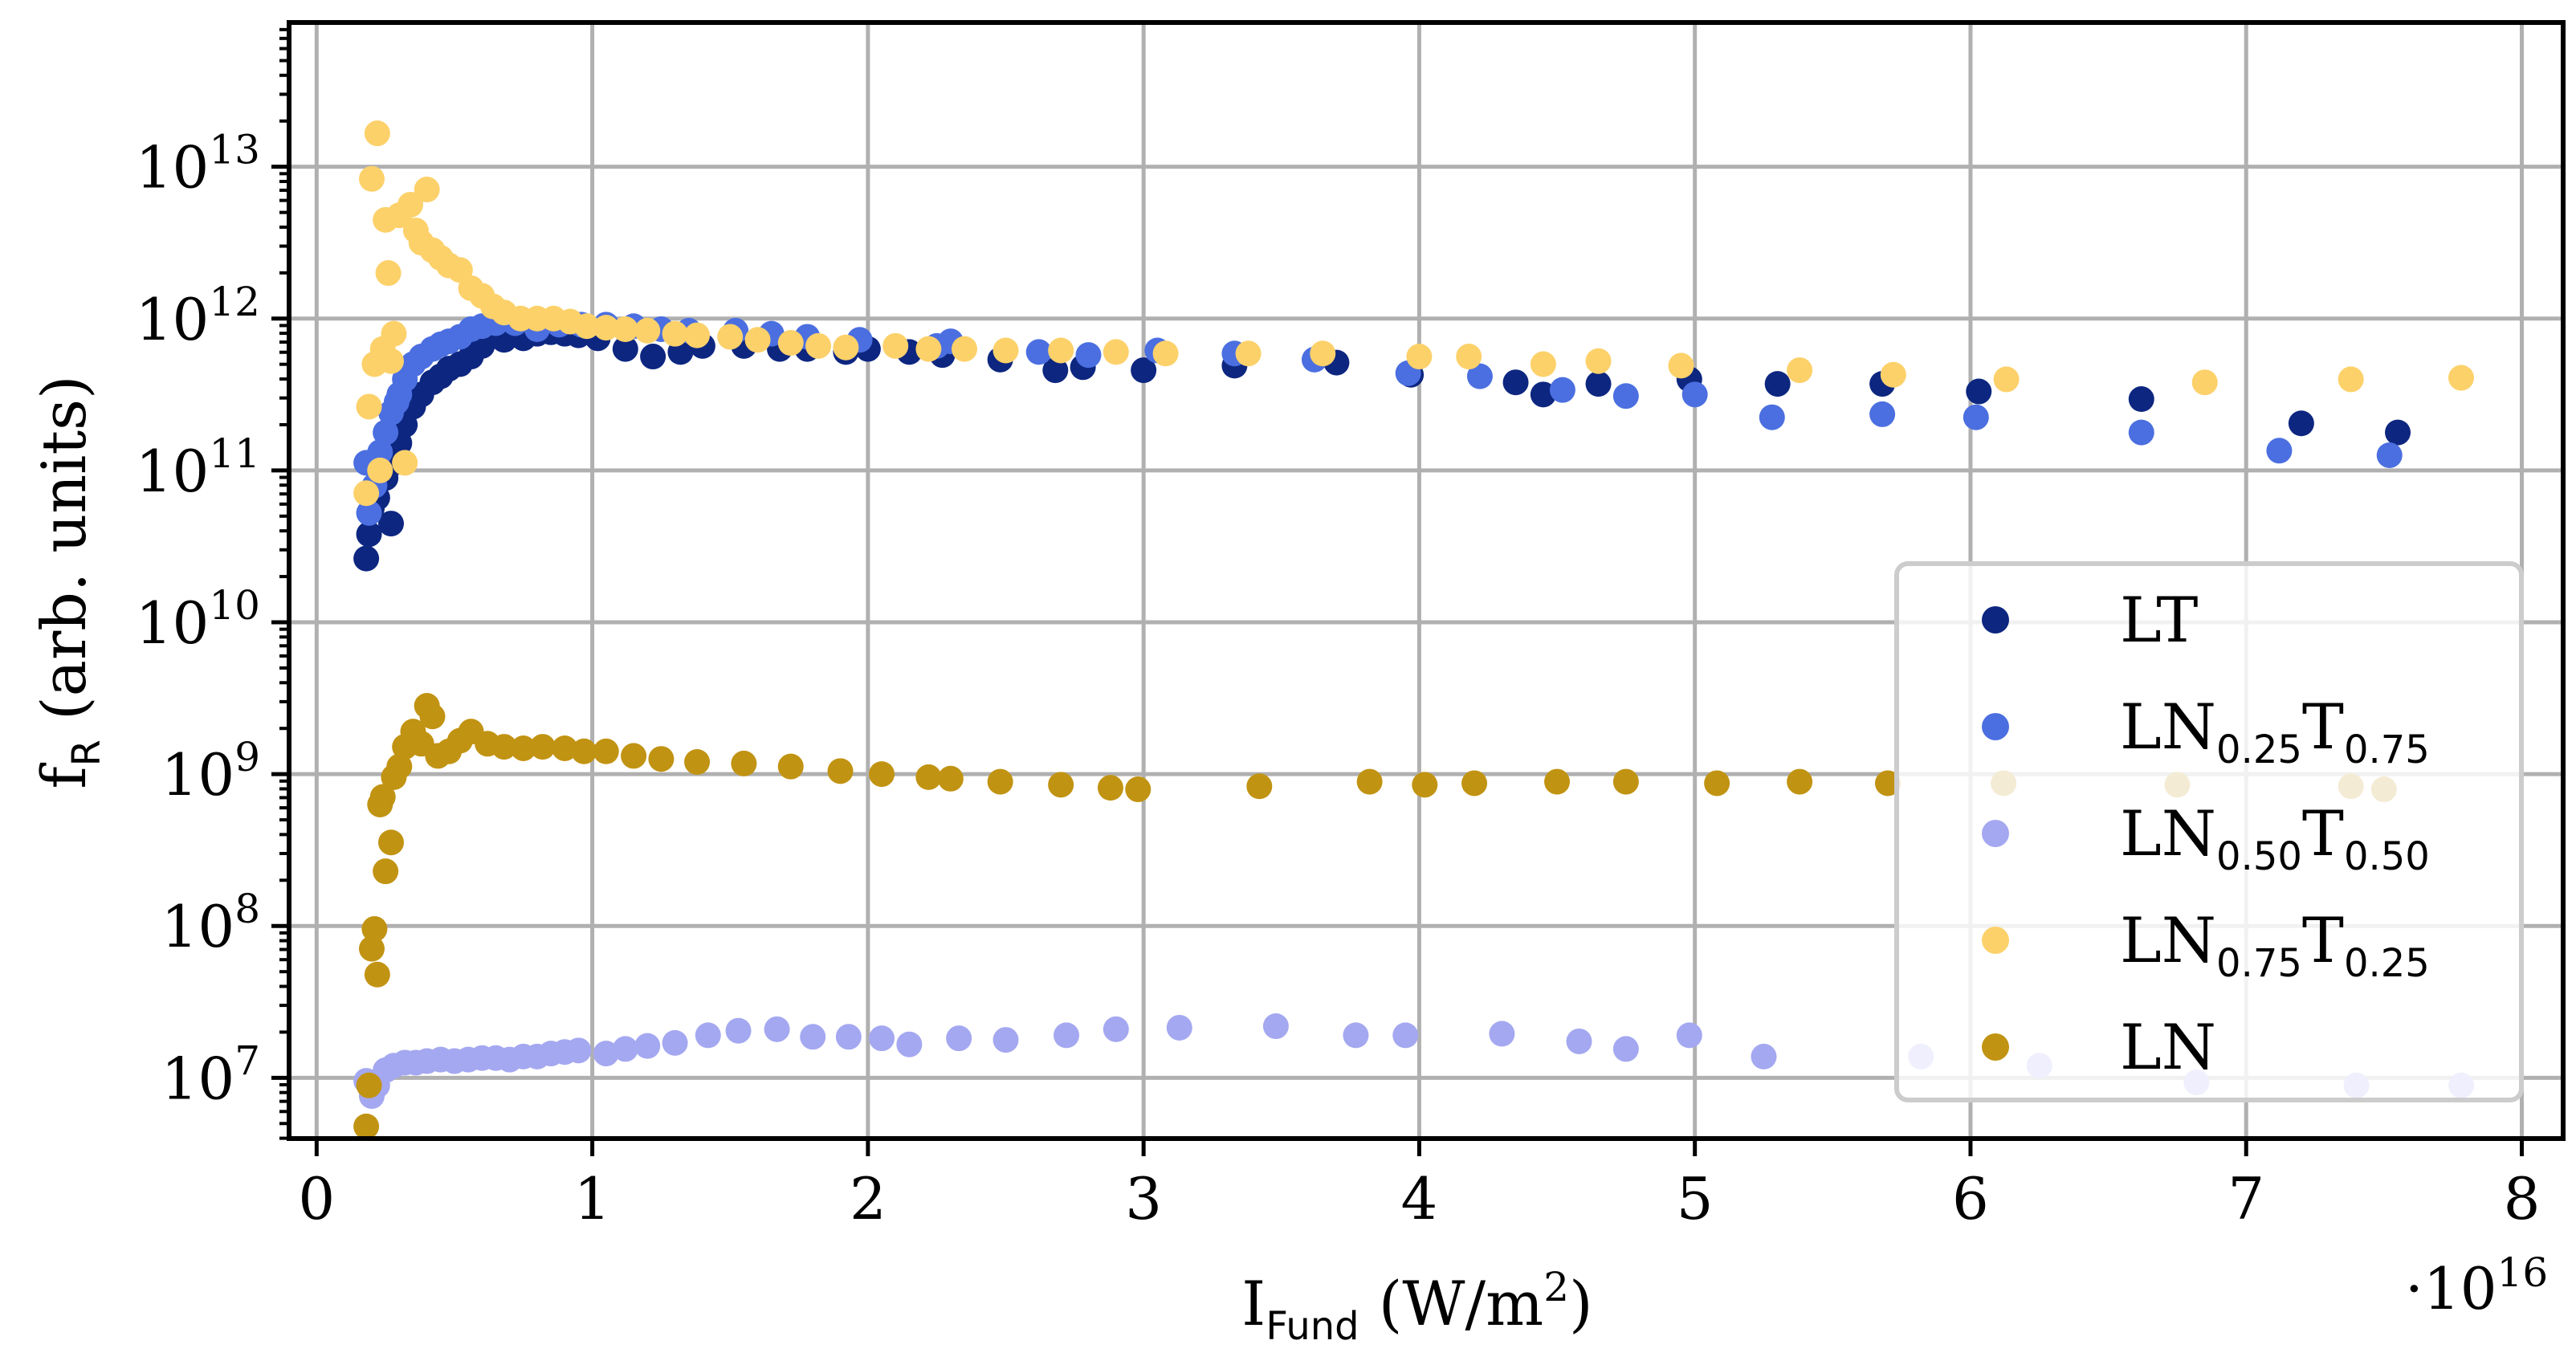 The width and height of the screenshot is (2576, 1369). What do you see at coordinates (198, 468) in the screenshot?
I see `y-tick-label: 1011` at bounding box center [198, 468].